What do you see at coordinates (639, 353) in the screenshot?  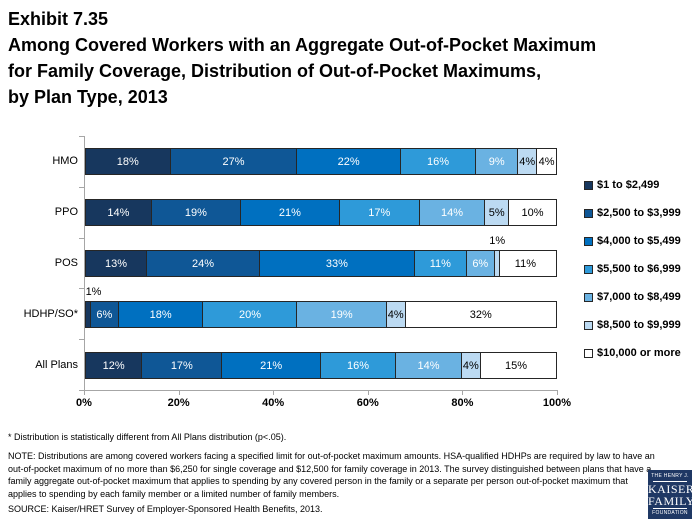 I see `legend-label: $10,000 or more` at bounding box center [639, 353].